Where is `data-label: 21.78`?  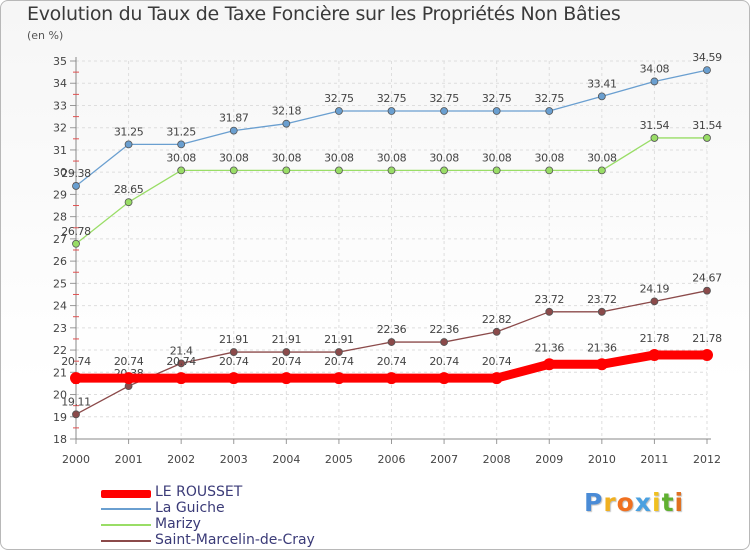
data-label: 21.78 is located at coordinates (707, 338).